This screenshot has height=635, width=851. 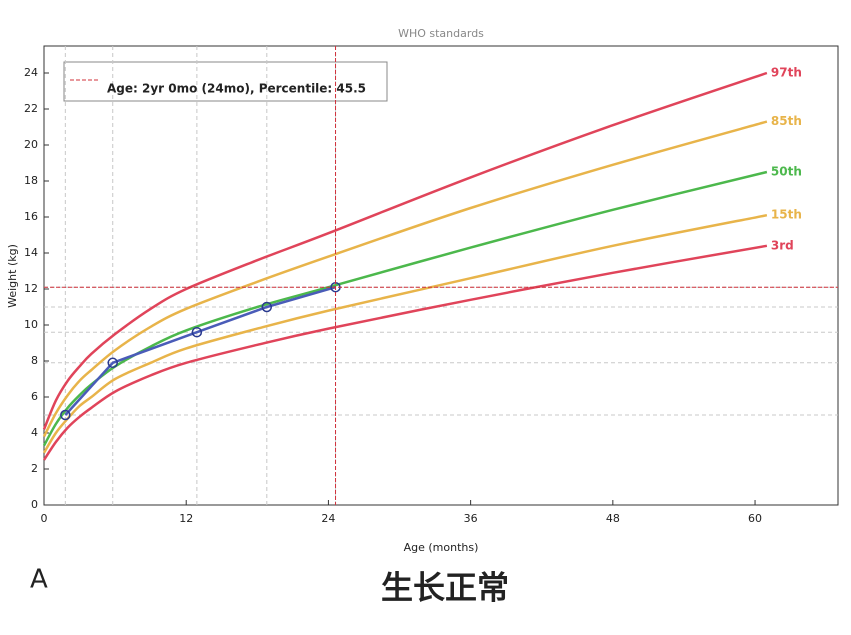 I want to click on y-tick-label: 2, so click(x=34, y=468).